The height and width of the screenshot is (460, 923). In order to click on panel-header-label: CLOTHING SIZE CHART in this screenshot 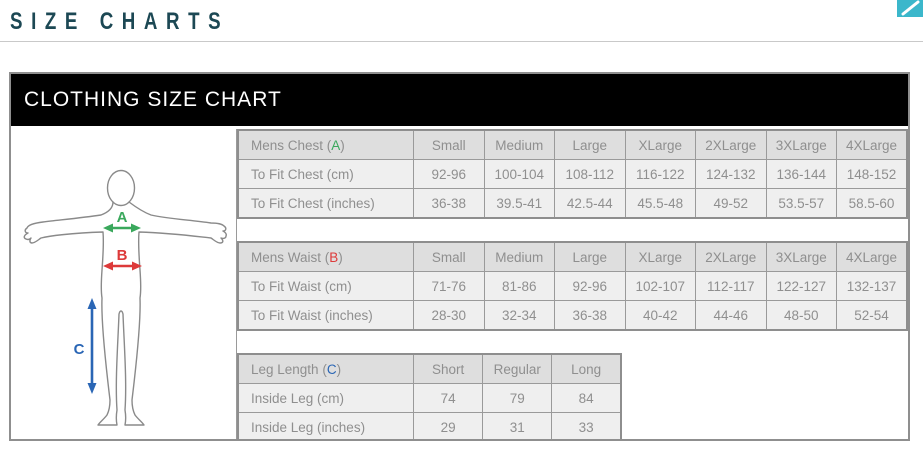, I will do `click(153, 99)`.